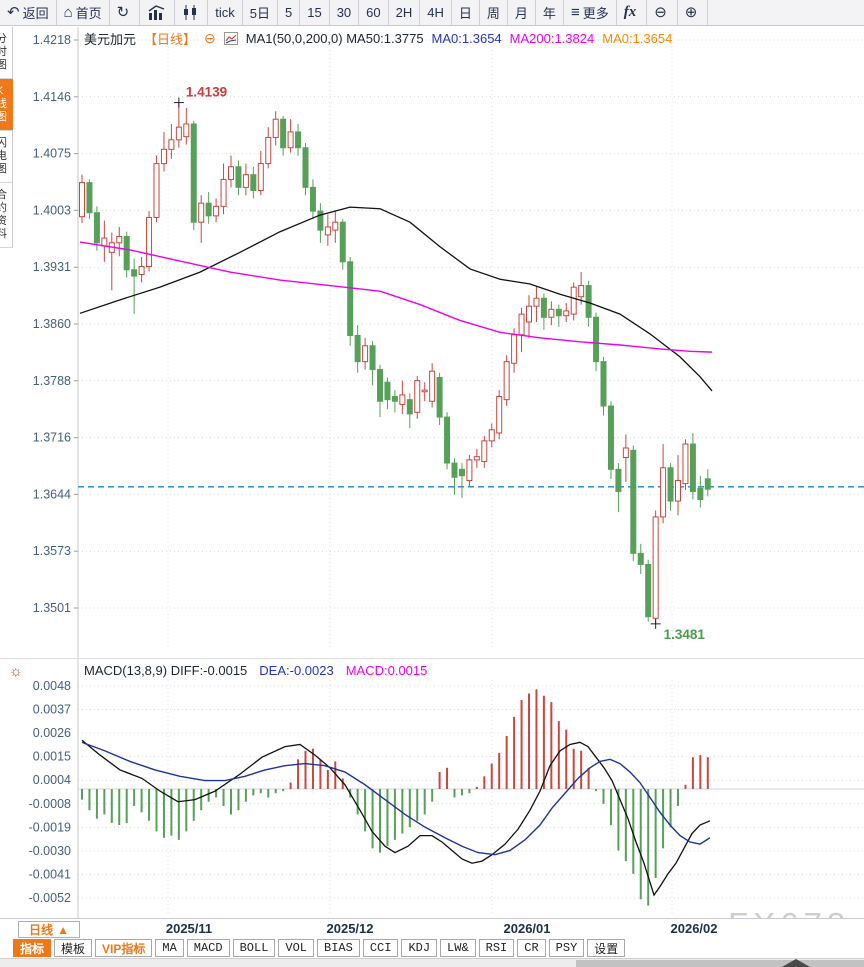  Describe the element at coordinates (575, 12) in the screenshot. I see `more-icon: ≡` at that location.